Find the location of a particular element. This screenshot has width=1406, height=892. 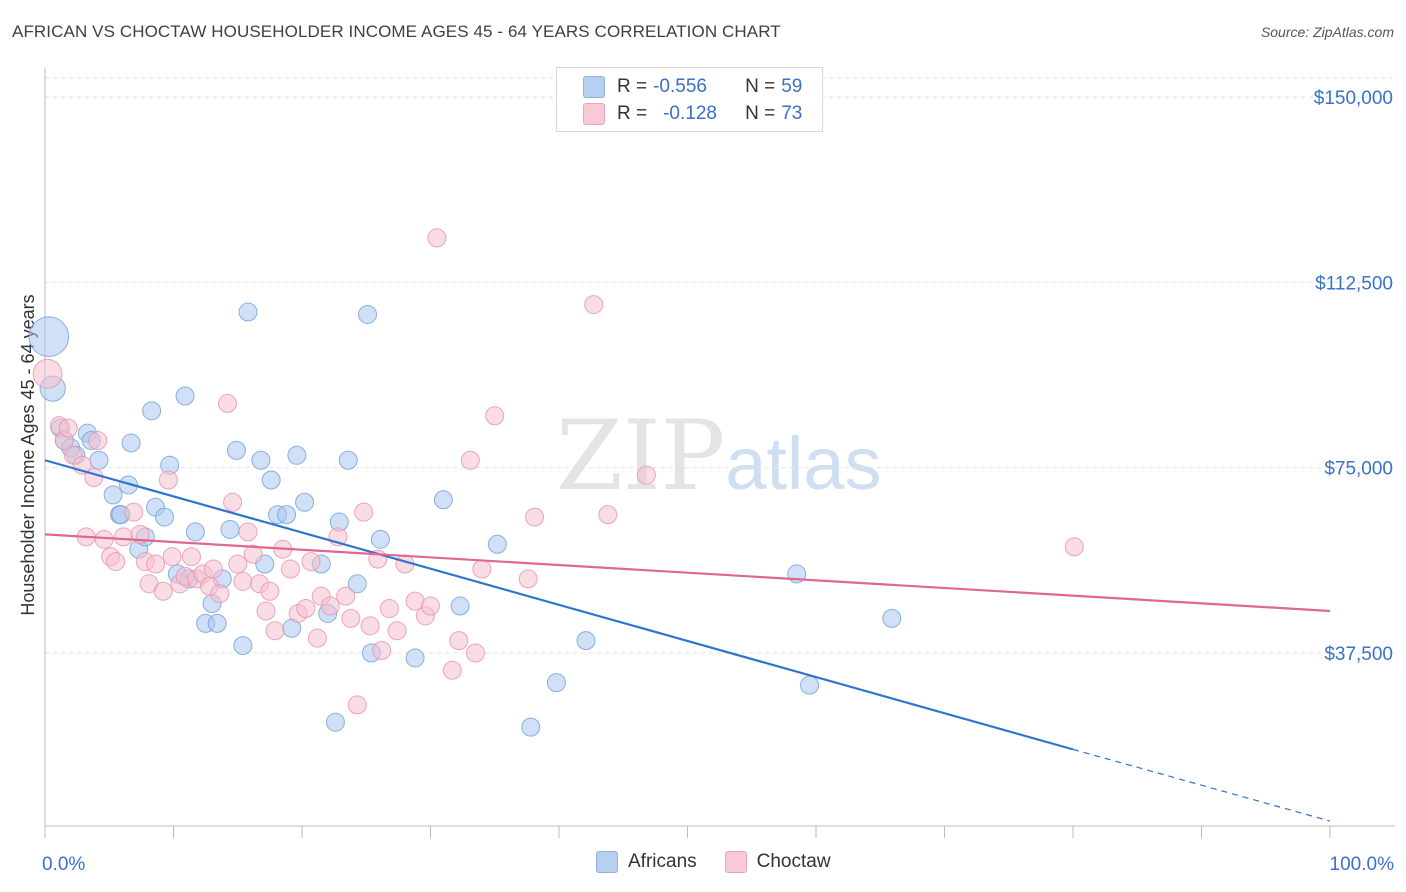

swatch-africans is located at coordinates (607, 862).